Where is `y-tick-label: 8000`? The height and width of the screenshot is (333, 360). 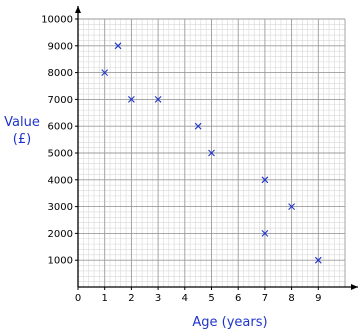
y-tick-label: 8000 is located at coordinates (60, 73).